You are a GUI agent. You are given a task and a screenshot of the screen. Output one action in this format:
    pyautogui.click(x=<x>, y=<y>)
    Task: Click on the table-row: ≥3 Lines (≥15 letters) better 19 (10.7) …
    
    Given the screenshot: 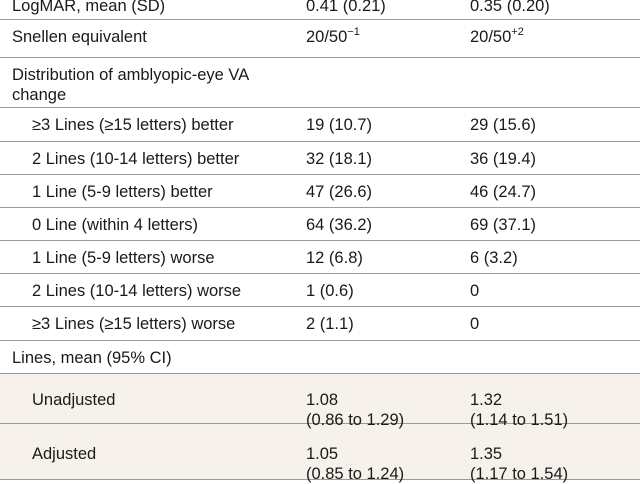 What is the action you would take?
    pyautogui.click(x=320, y=125)
    